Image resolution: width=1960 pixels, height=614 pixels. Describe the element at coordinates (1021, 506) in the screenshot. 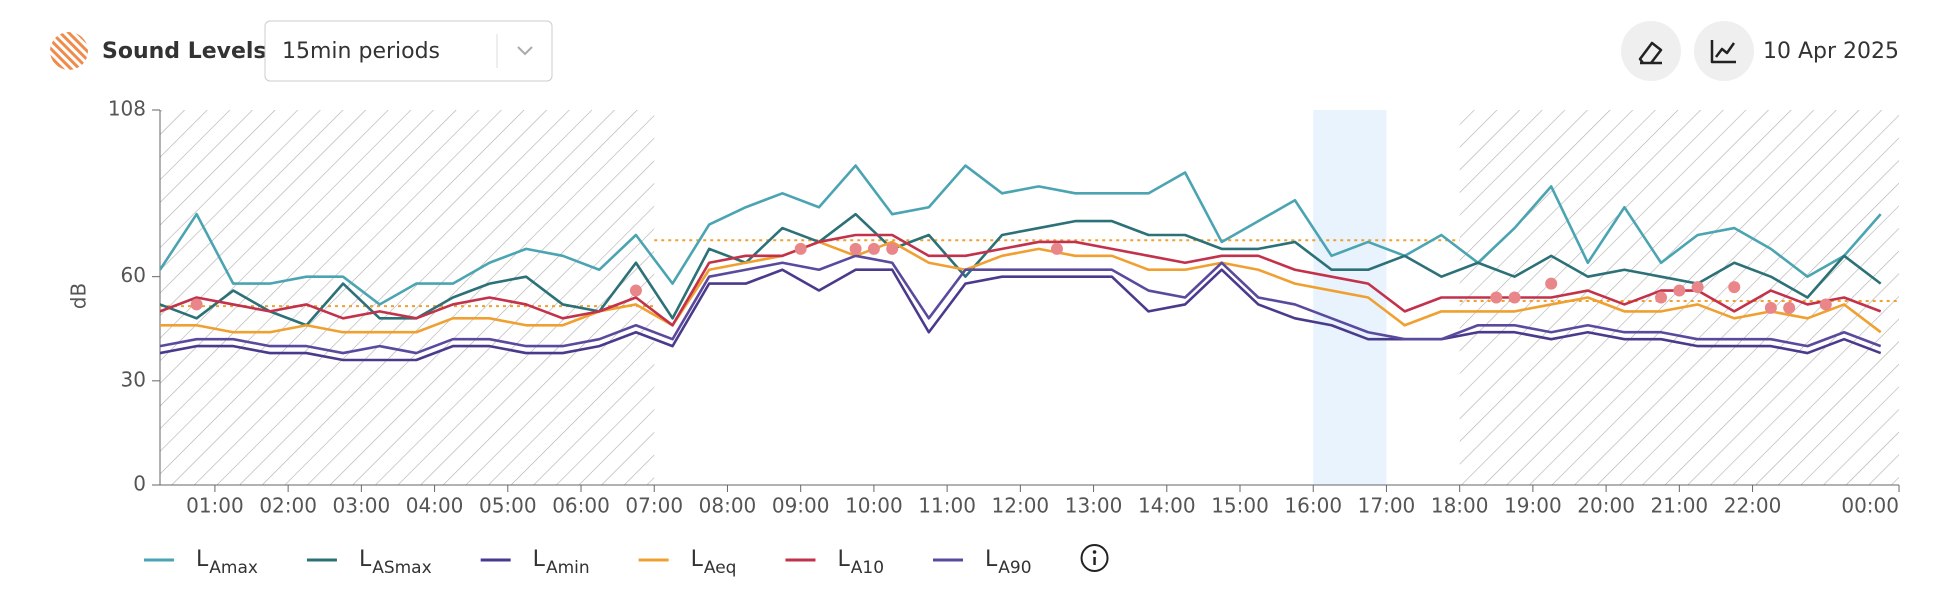

I see `x-tick-label: 12:00` at that location.